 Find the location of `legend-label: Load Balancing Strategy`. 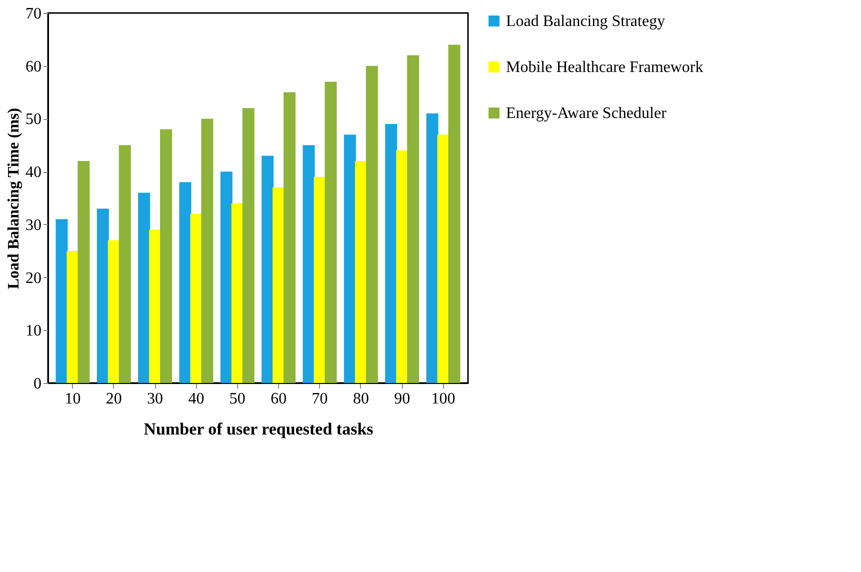

legend-label: Load Balancing Strategy is located at coordinates (586, 21).